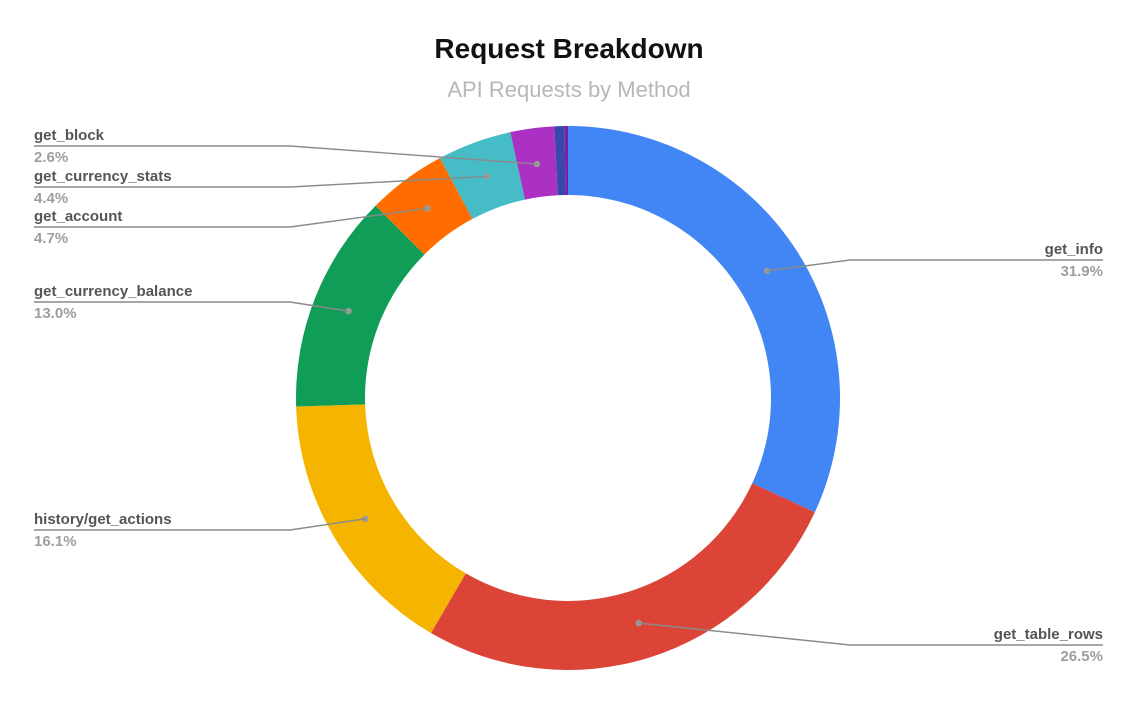 This screenshot has height=705, width=1138. I want to click on slice-get-info, so click(704, 319).